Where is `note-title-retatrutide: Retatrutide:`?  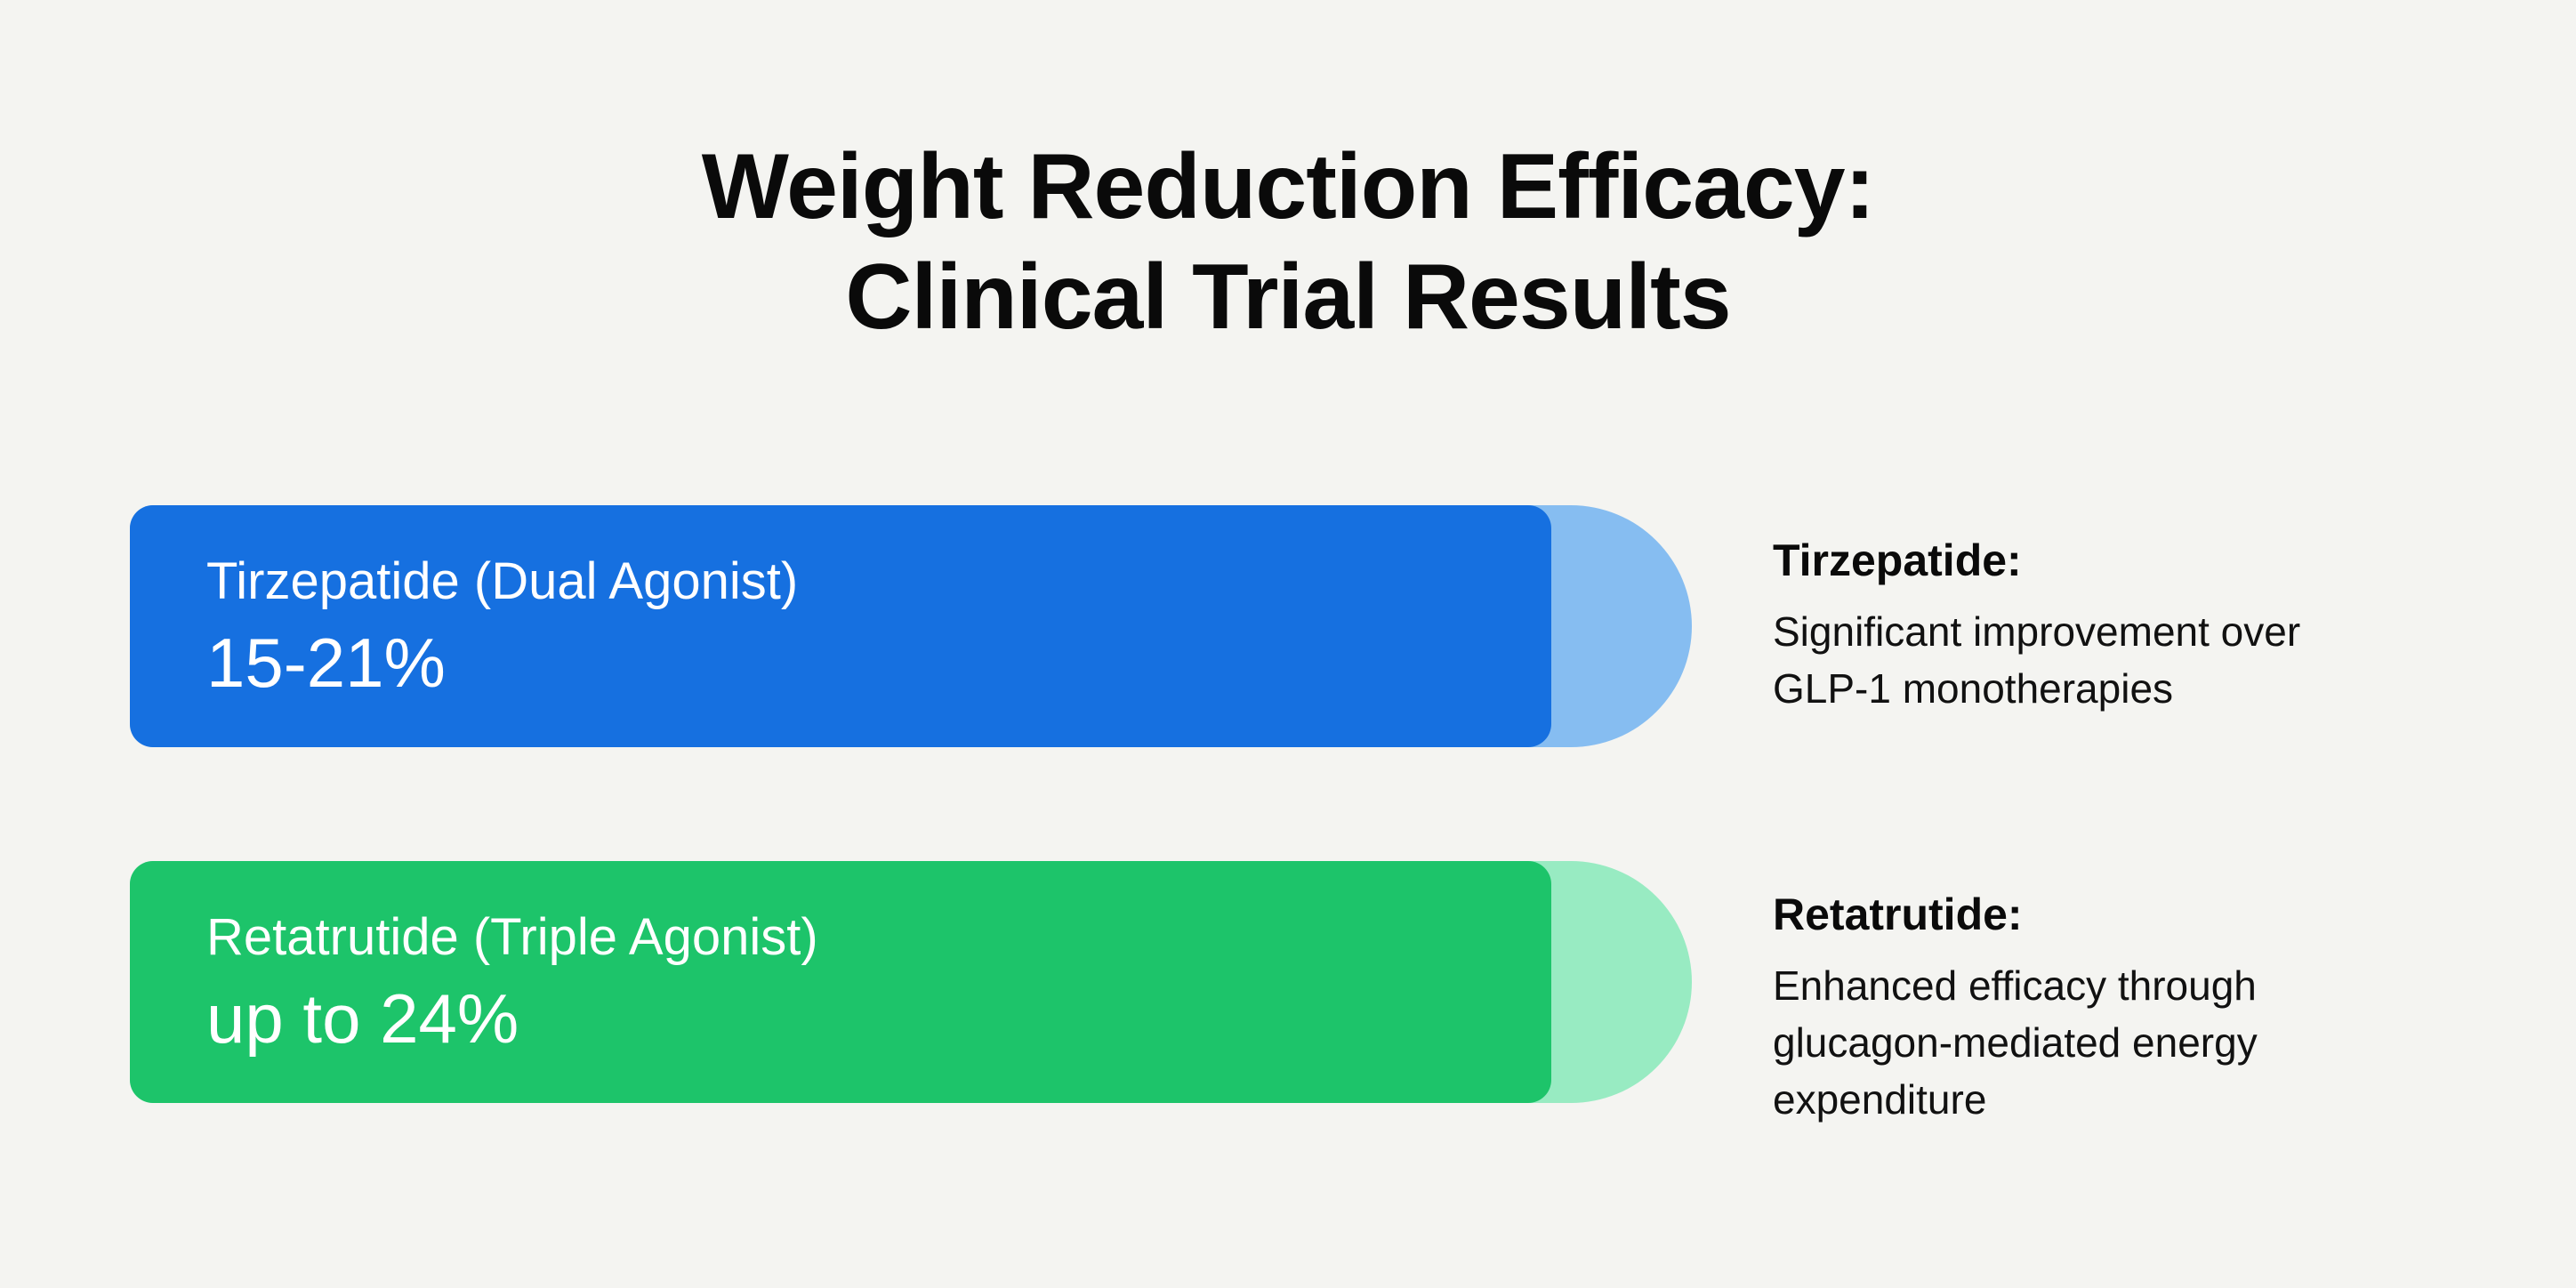 note-title-retatrutide: Retatrutide: is located at coordinates (1898, 914).